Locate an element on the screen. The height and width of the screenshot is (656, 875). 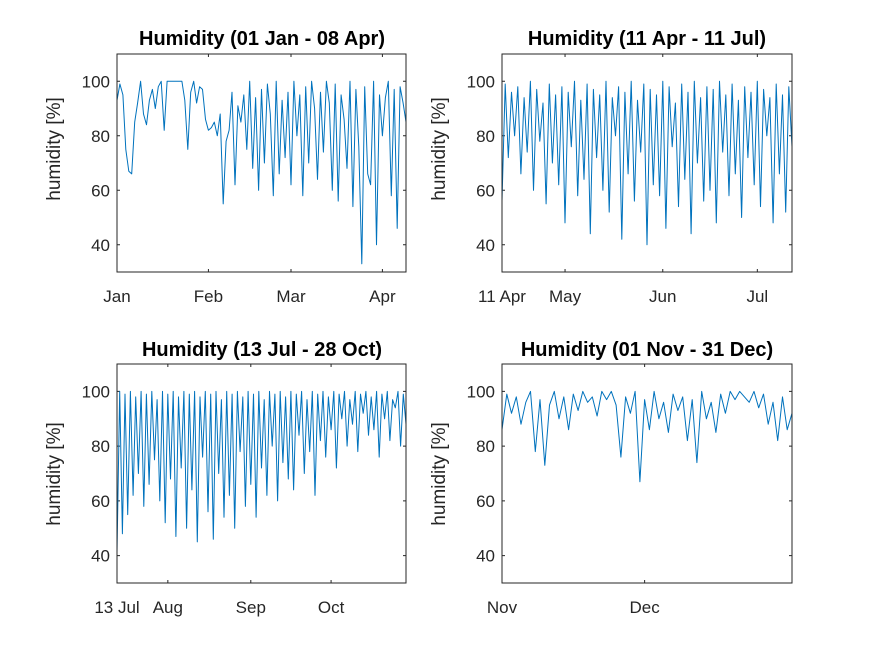
subplot-title: Humidity (13 Jul - 28 Oct) is located at coordinates (262, 350).